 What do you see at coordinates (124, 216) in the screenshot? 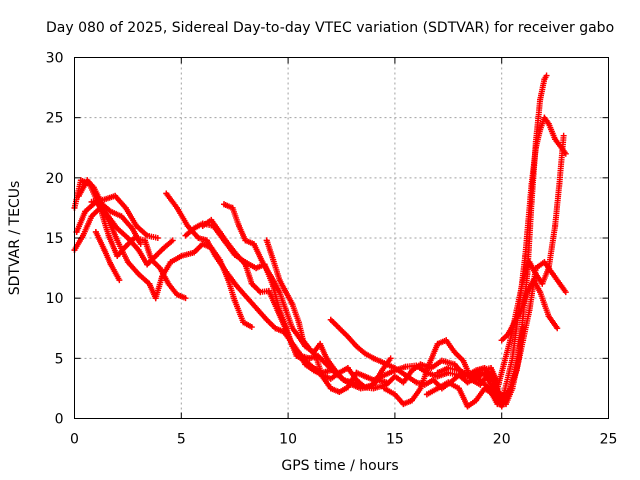
I see `series-sat-e` at bounding box center [124, 216].